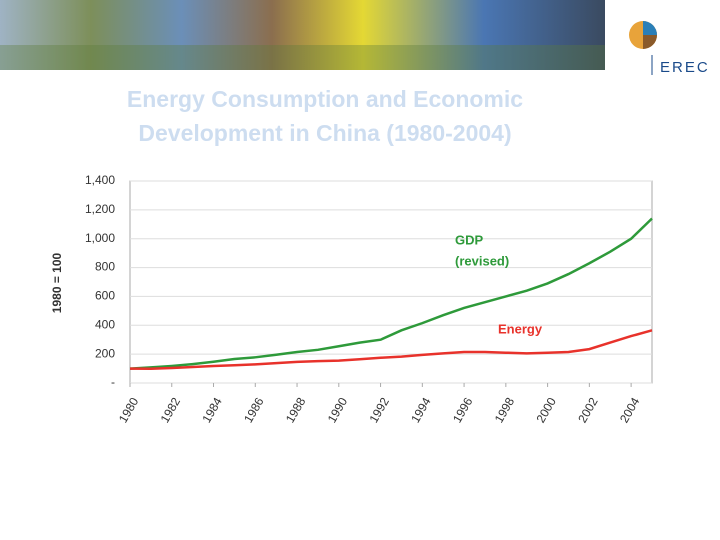 Image resolution: width=720 pixels, height=540 pixels. Describe the element at coordinates (100, 180) in the screenshot. I see `y-tick-label: 1,400` at that location.